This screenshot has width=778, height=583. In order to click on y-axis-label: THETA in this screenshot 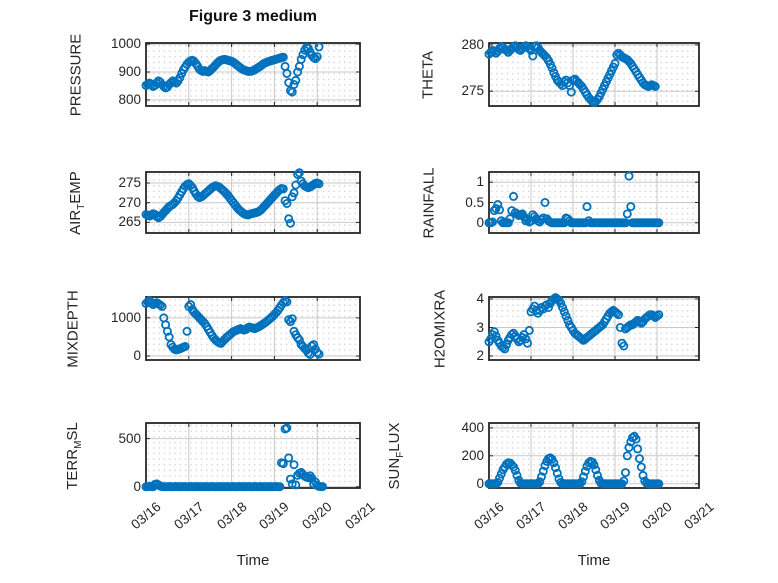, I will do `click(428, 74)`.